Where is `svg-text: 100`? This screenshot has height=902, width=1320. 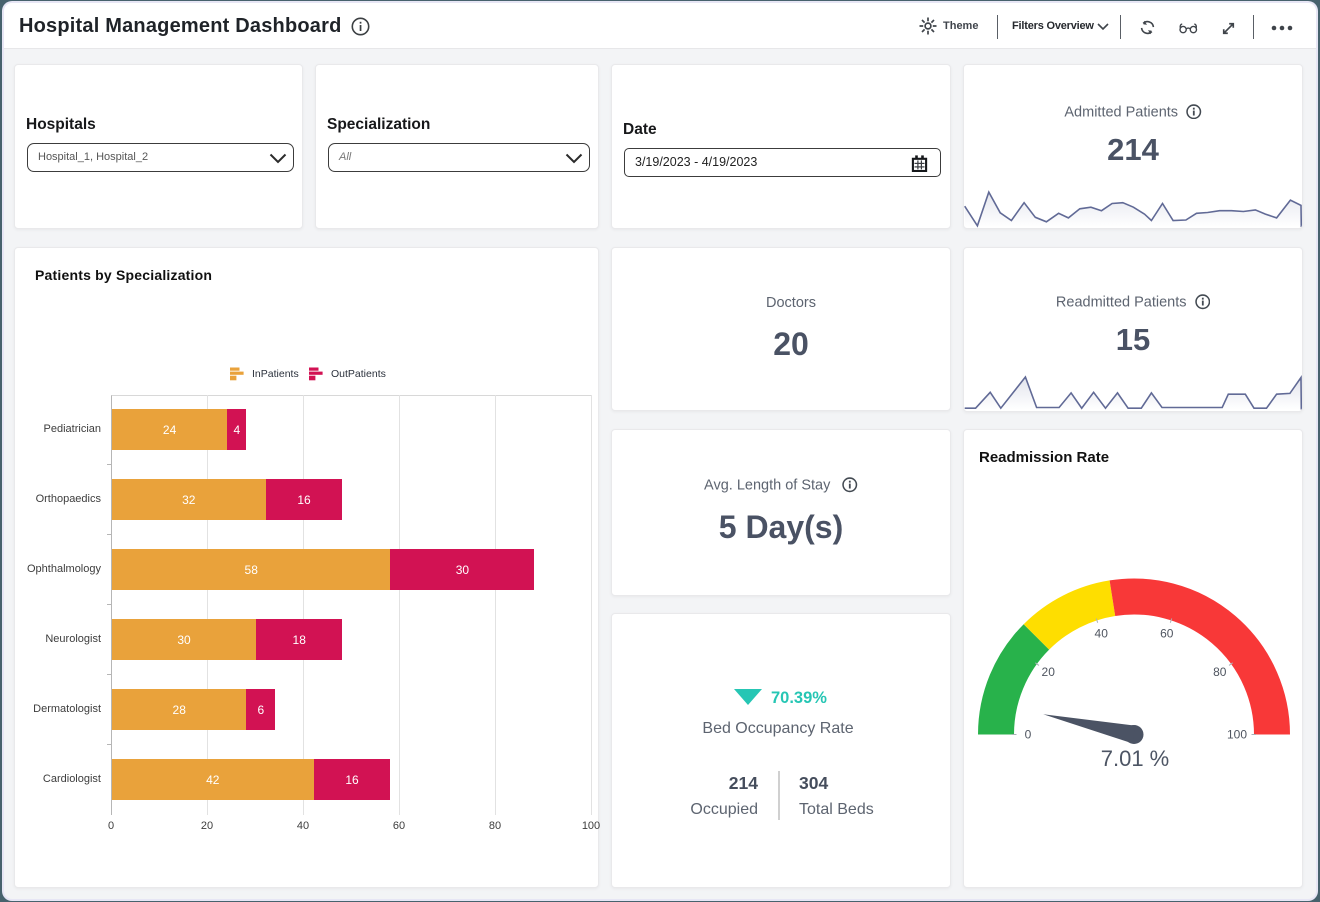
svg-text: 100 is located at coordinates (1237, 735).